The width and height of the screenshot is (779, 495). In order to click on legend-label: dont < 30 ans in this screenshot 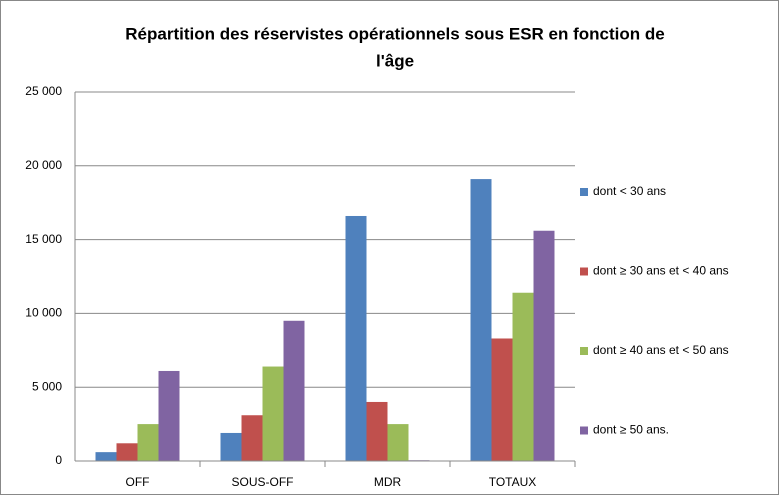, I will do `click(629, 191)`.